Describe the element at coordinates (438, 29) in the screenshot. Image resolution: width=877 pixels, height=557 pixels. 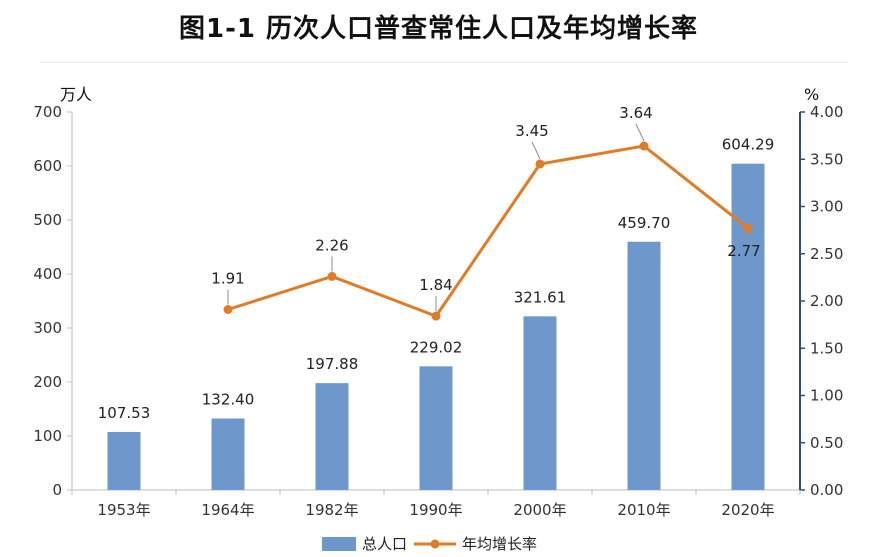
I see `chart-title: 图1-1 历次人口普查常住人口及年均增长率` at that location.